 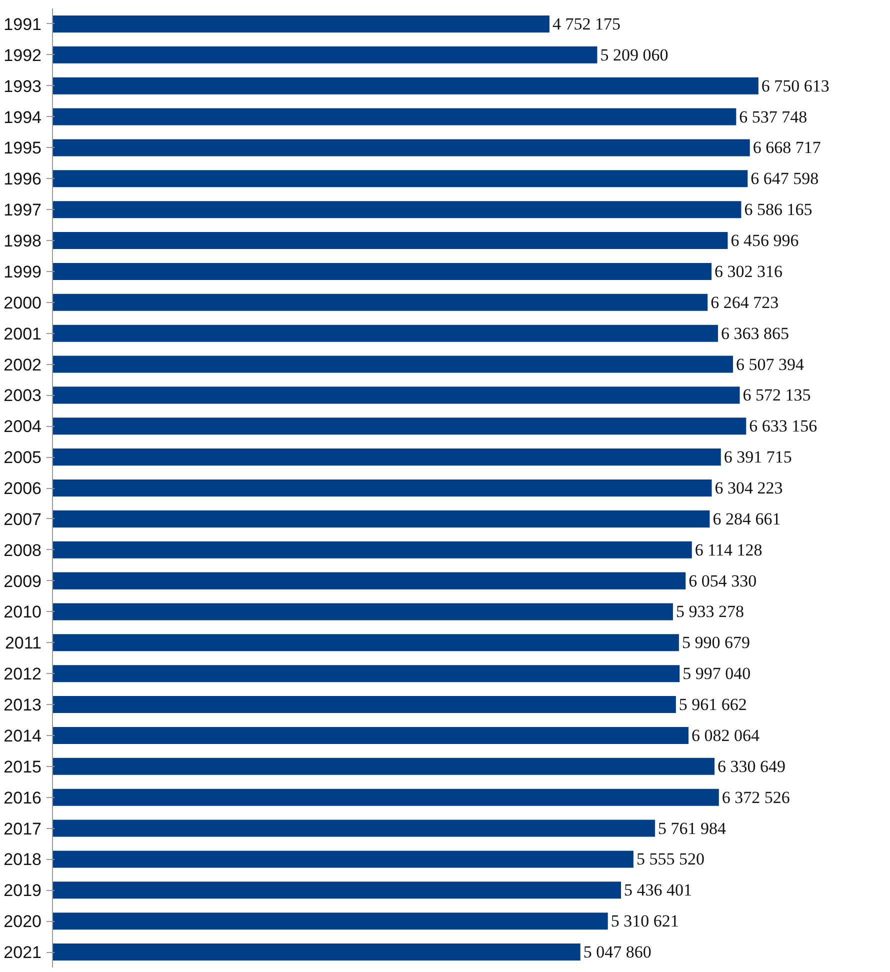 I want to click on y-tick-label: 2010, so click(x=23, y=612).